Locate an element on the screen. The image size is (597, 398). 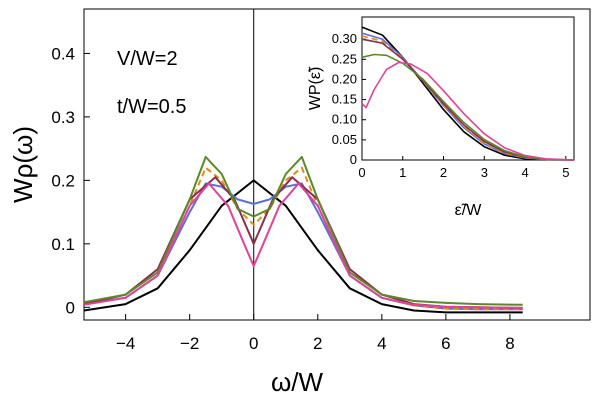
inset-x-axis-label: ε̃/W is located at coordinates (469, 210).